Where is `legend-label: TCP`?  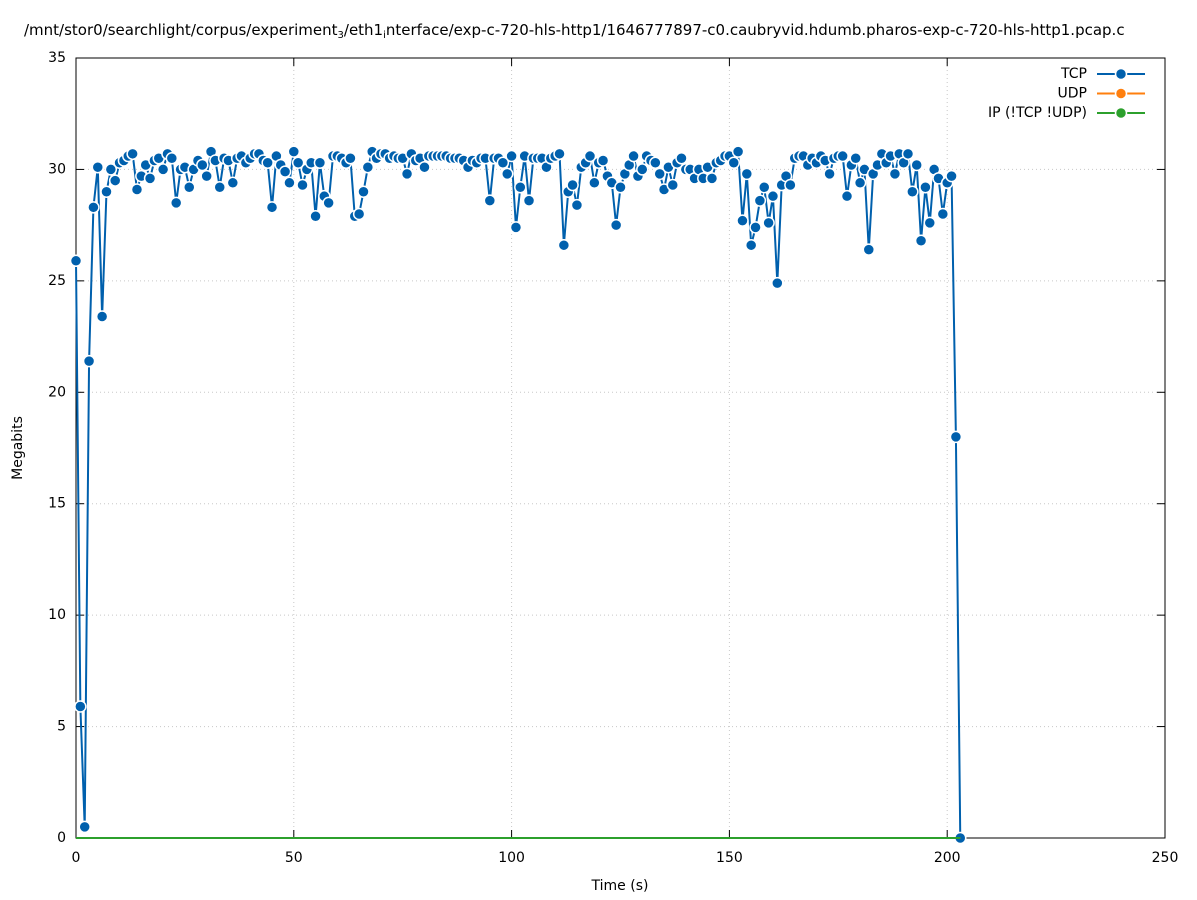 legend-label: TCP is located at coordinates (1073, 74).